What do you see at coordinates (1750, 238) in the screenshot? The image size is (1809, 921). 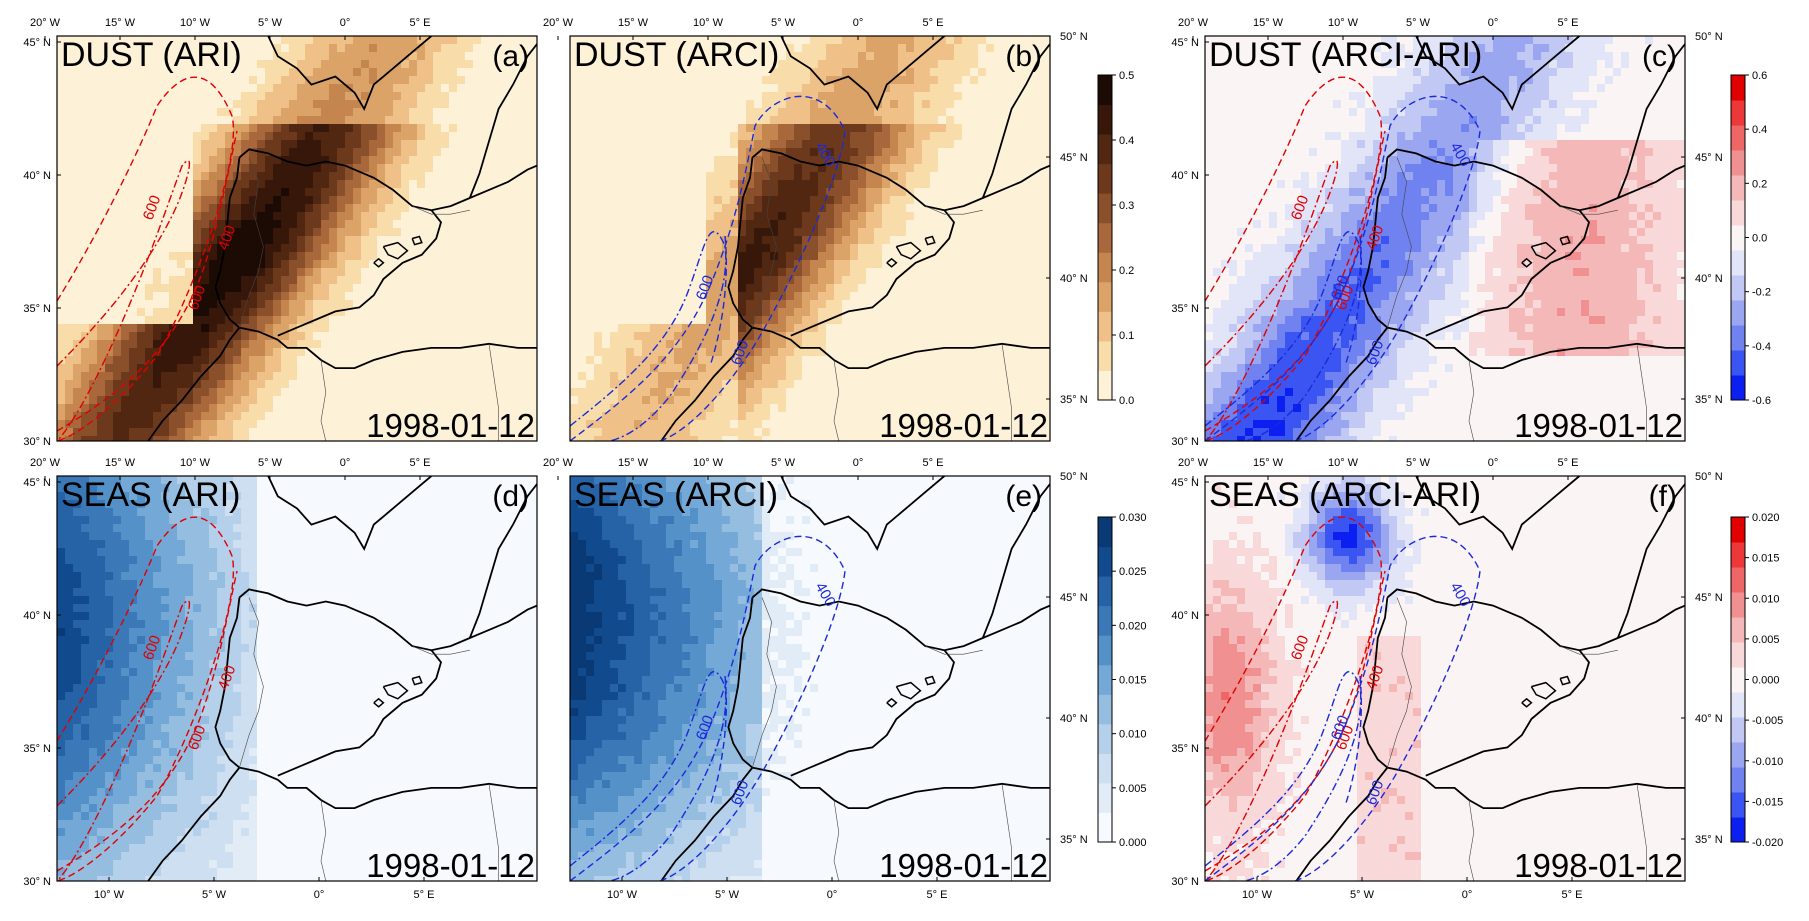 I see `colorbar-dust-diff: 0.6 0.4 0.2 0.0 -0.2 -0.4 -0.6` at bounding box center [1750, 238].